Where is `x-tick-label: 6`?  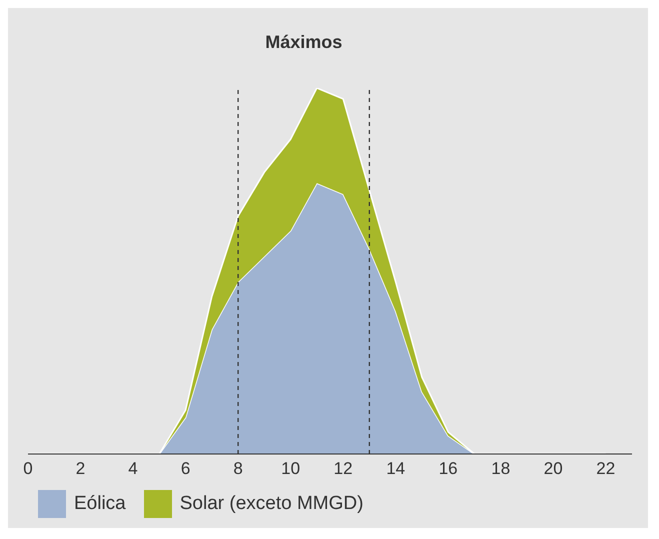
x-tick-label: 6 is located at coordinates (185, 468).